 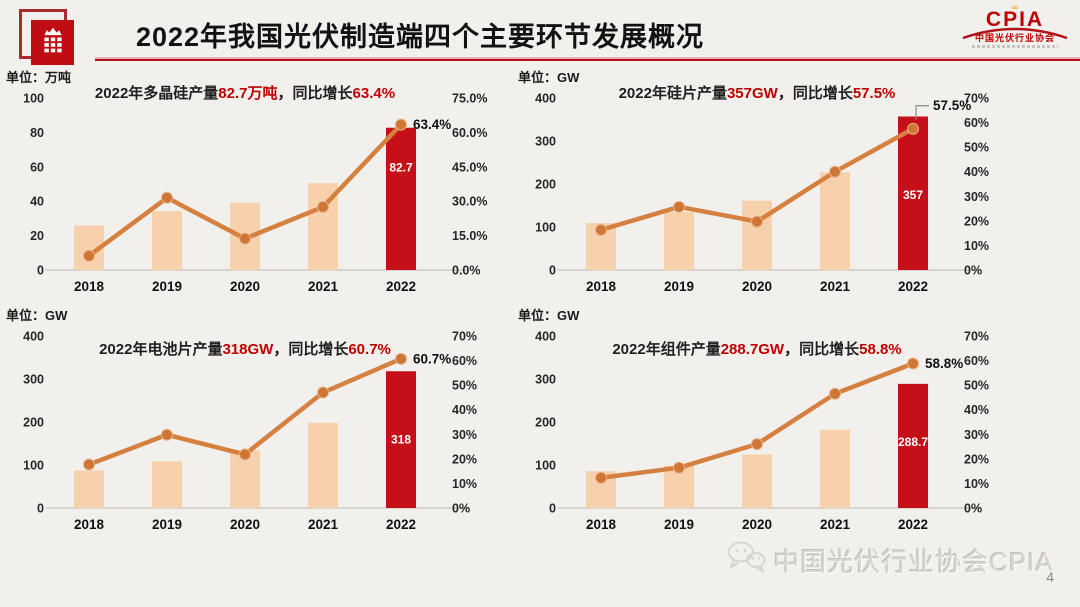 I want to click on right-axis-tick: 15.0%, so click(x=469, y=236).